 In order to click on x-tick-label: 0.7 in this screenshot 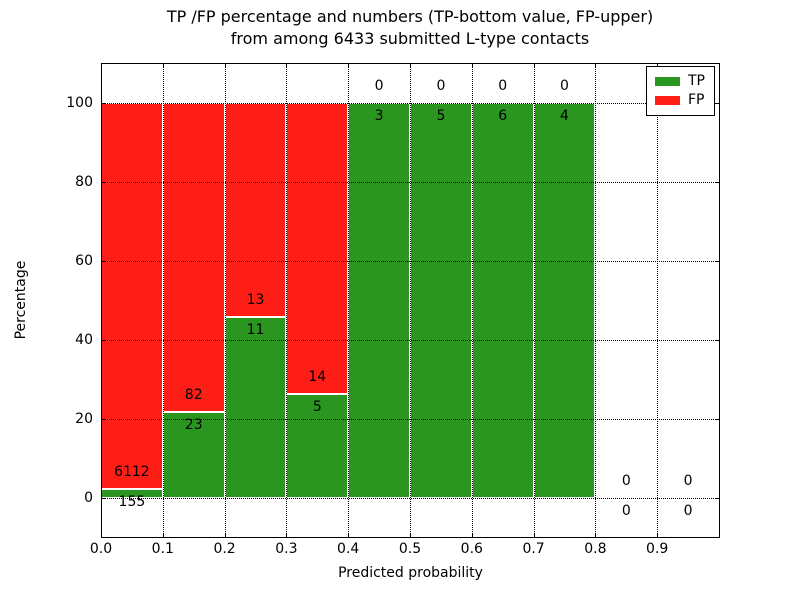, I will do `click(533, 549)`.